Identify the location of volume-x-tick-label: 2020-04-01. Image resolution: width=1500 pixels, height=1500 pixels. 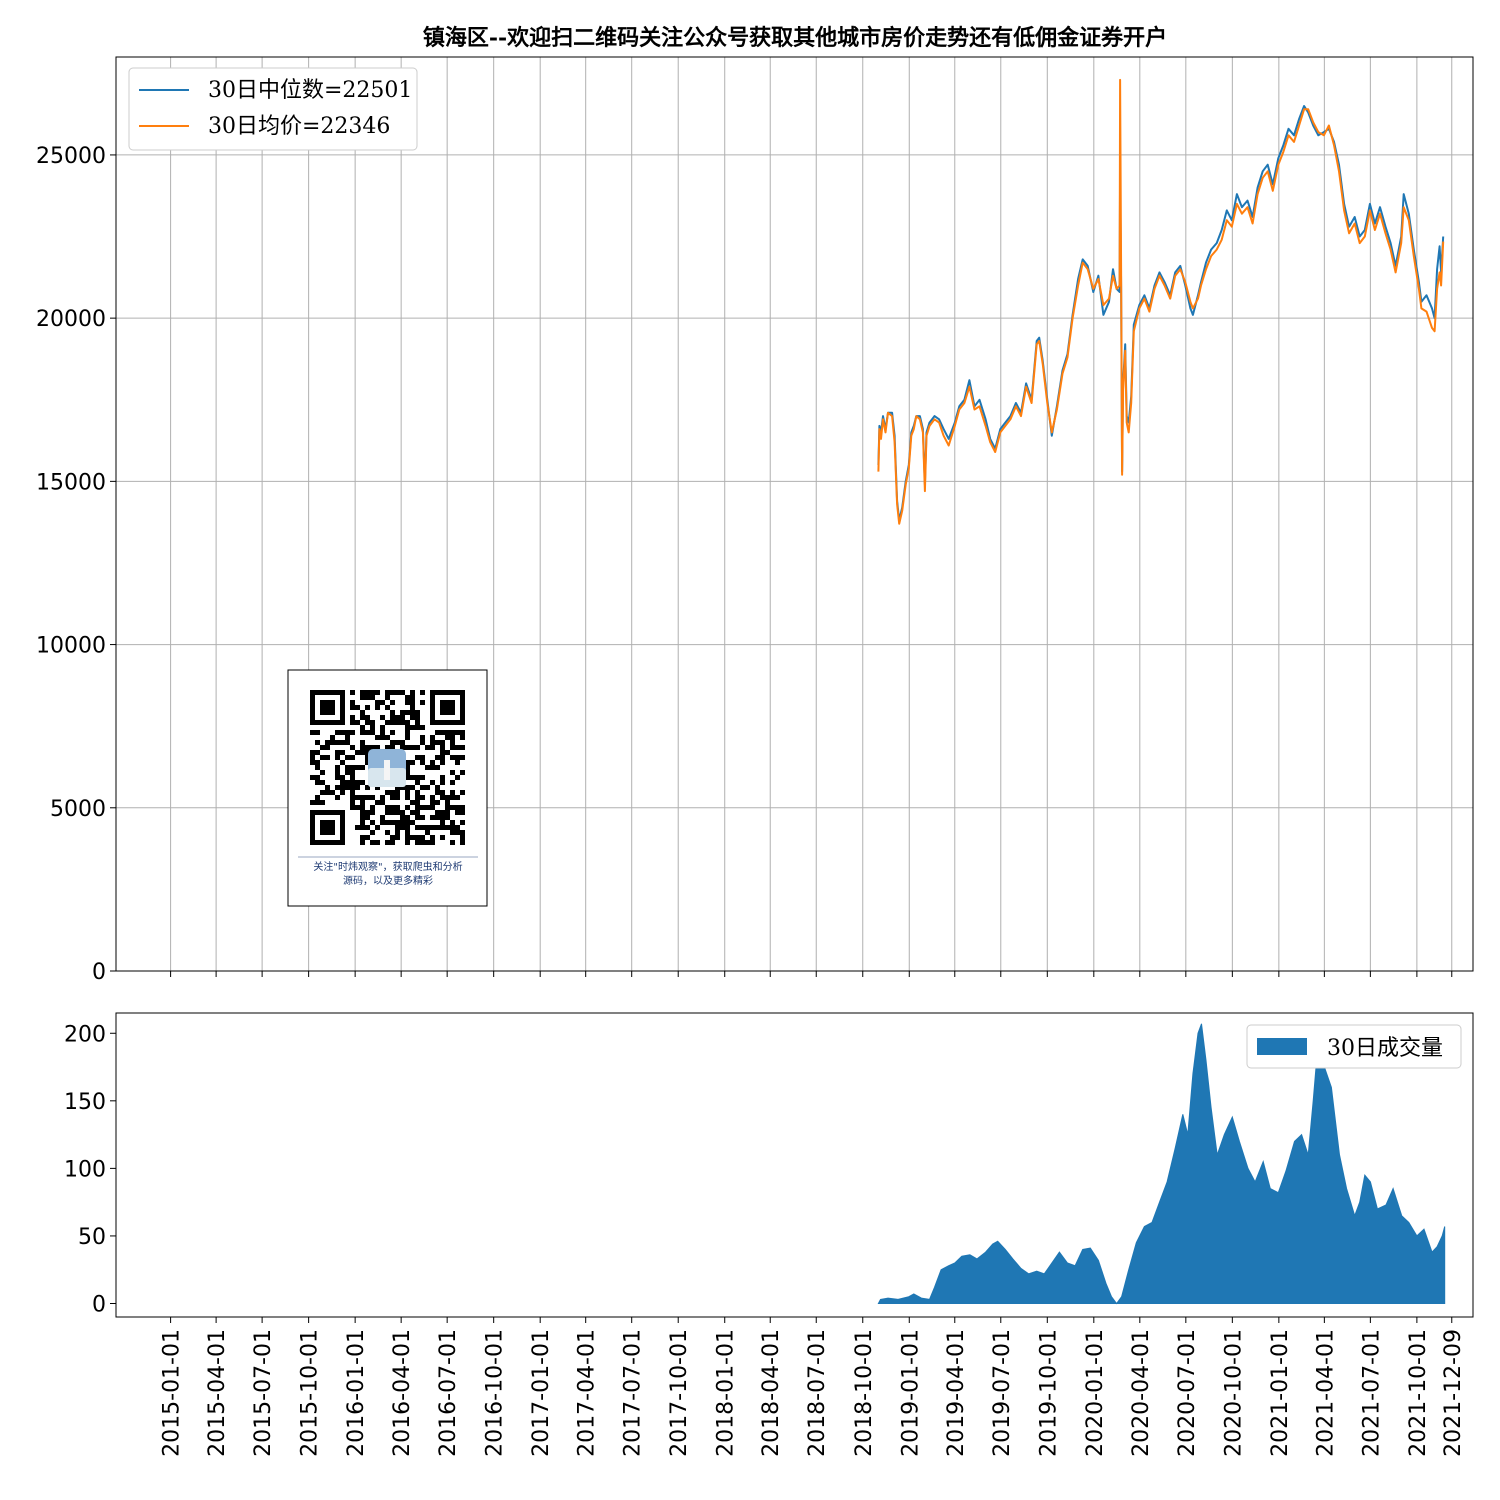
(1141, 1393).